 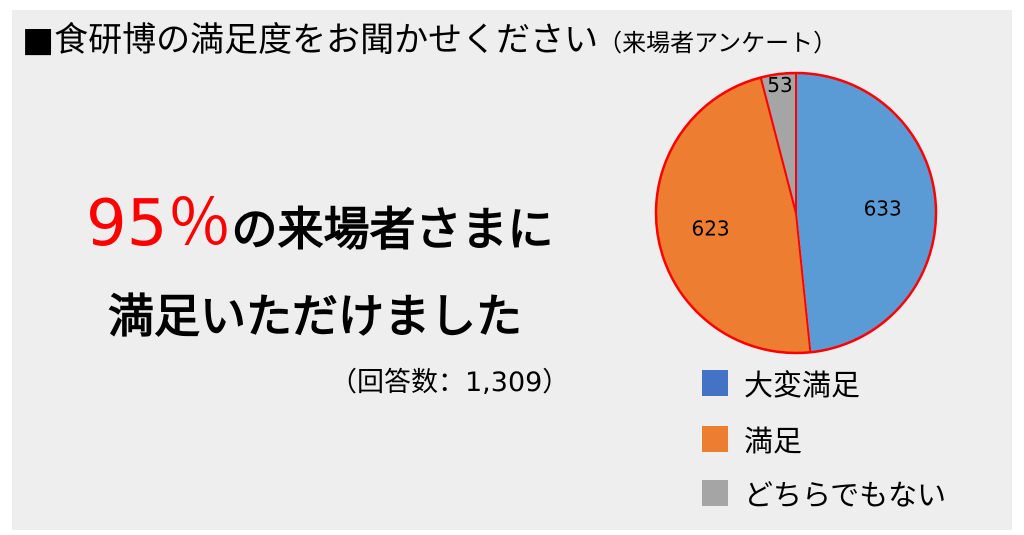 What do you see at coordinates (845, 495) in the screenshot?
I see `legend-label: どちらでもない` at bounding box center [845, 495].